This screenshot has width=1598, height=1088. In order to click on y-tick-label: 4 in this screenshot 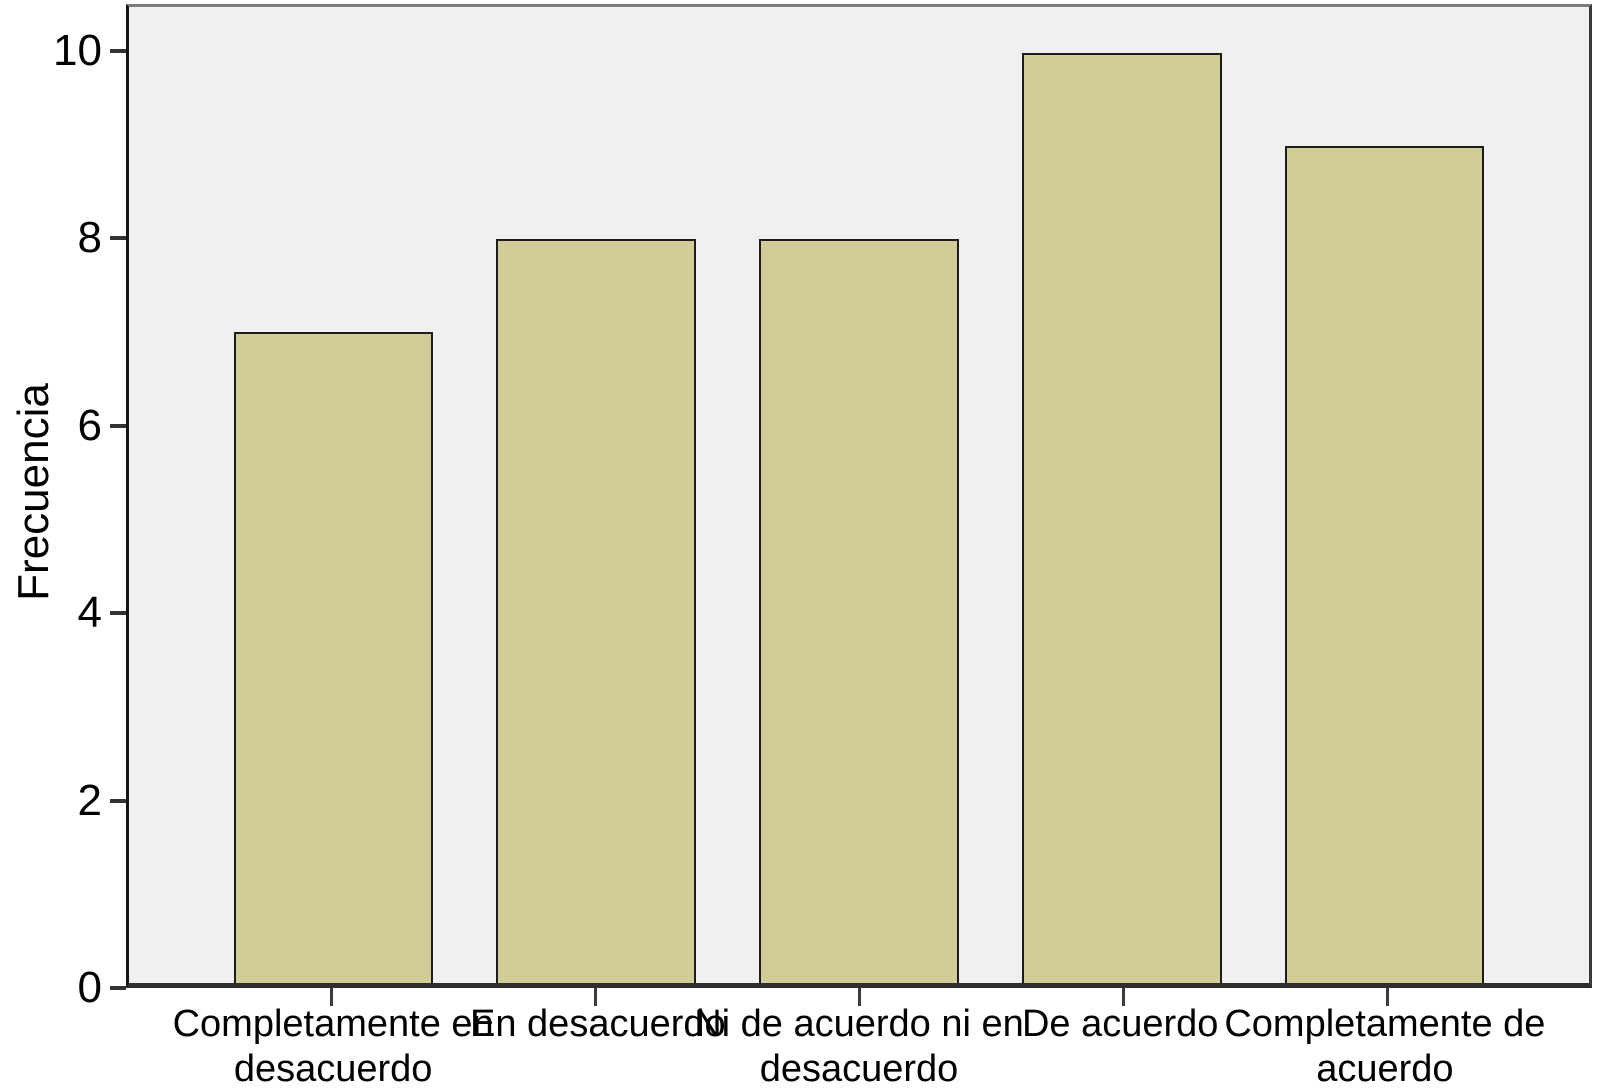, I will do `click(89, 613)`.